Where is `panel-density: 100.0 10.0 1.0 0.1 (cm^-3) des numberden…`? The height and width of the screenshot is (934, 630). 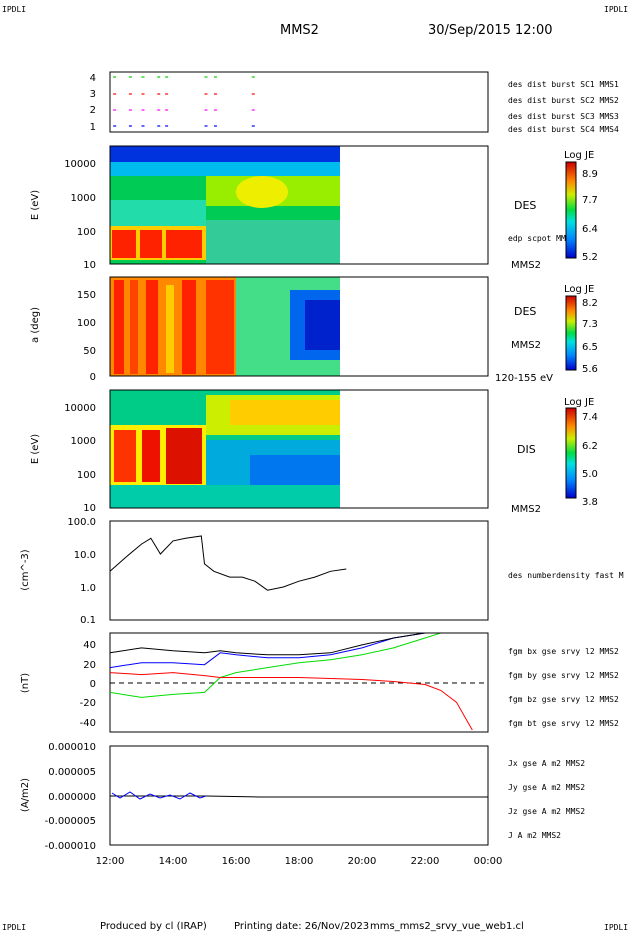 panel-density: 100.0 10.0 1.0 0.1 (cm^-3) des numberden… is located at coordinates (322, 571).